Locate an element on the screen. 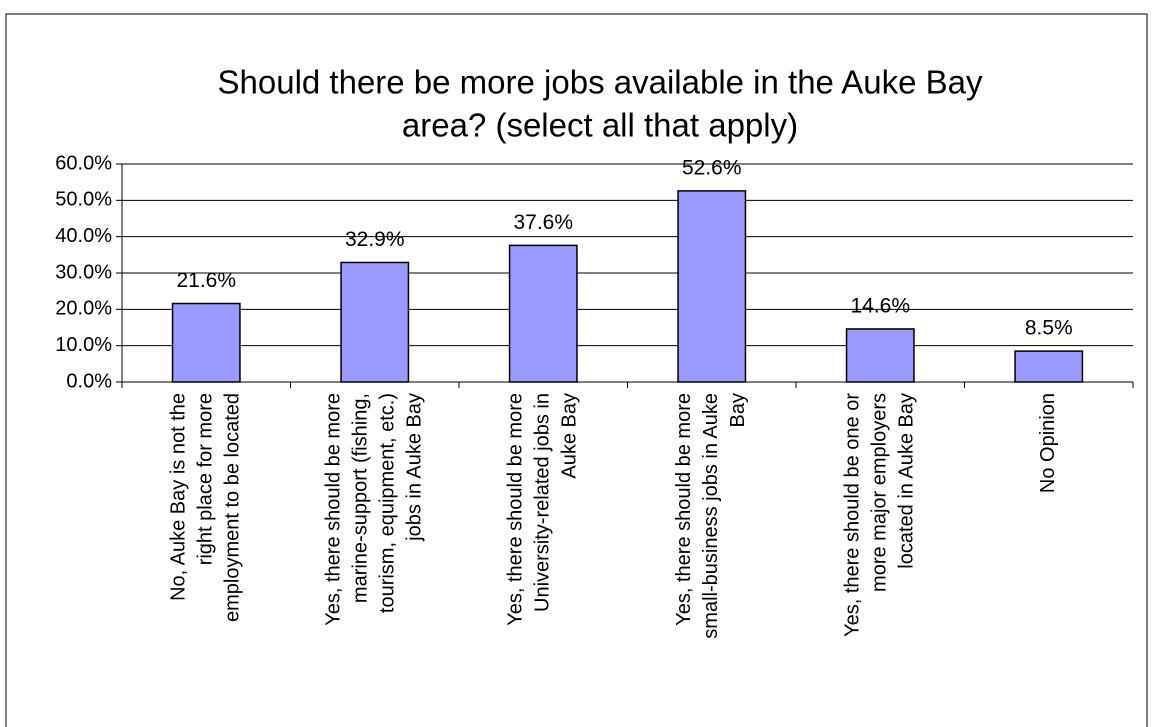  x-tick-label: small-business jobs in Auke is located at coordinates (711, 516).